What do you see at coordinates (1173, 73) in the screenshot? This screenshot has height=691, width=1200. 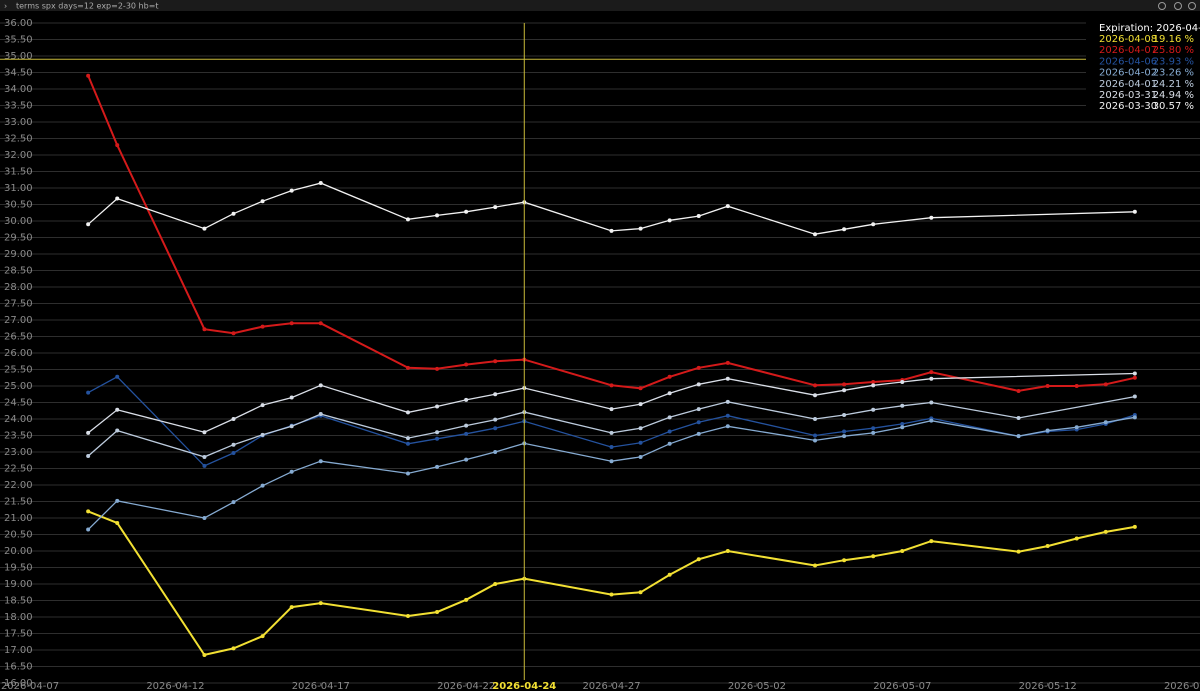 I see `legend-value: 23.26 %` at bounding box center [1173, 73].